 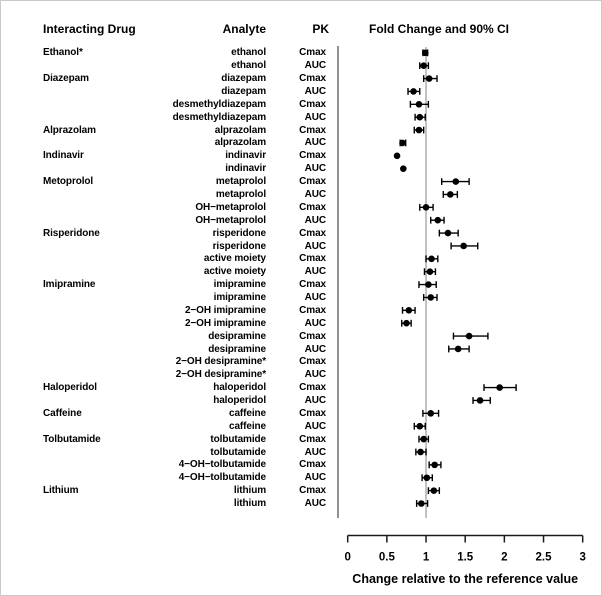 What do you see at coordinates (347, 558) in the screenshot?
I see `x-tick-label: 0` at bounding box center [347, 558].